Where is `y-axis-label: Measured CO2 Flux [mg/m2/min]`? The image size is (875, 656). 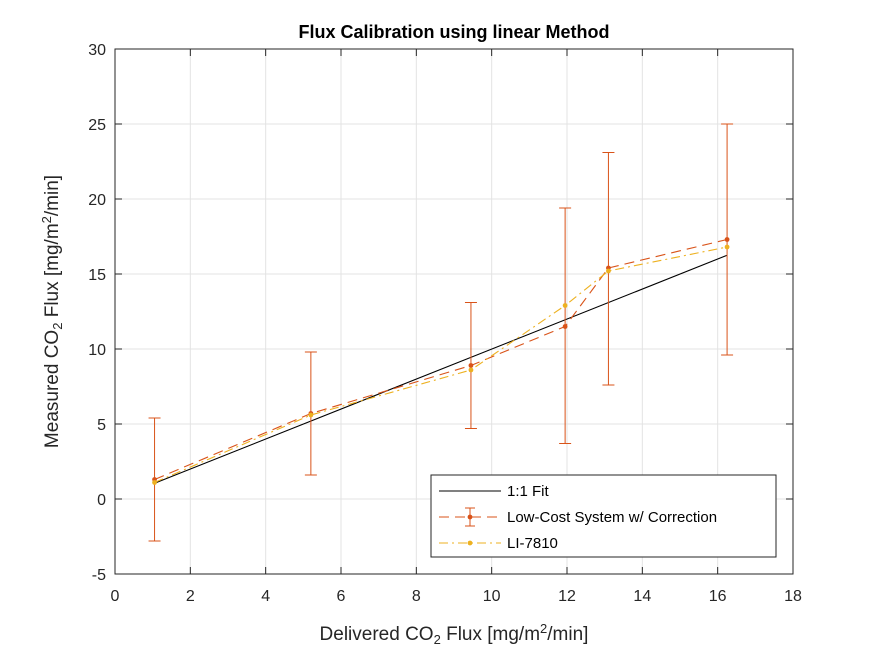 y-axis-label: Measured CO2 Flux [mg/m2/min] is located at coordinates (52, 311).